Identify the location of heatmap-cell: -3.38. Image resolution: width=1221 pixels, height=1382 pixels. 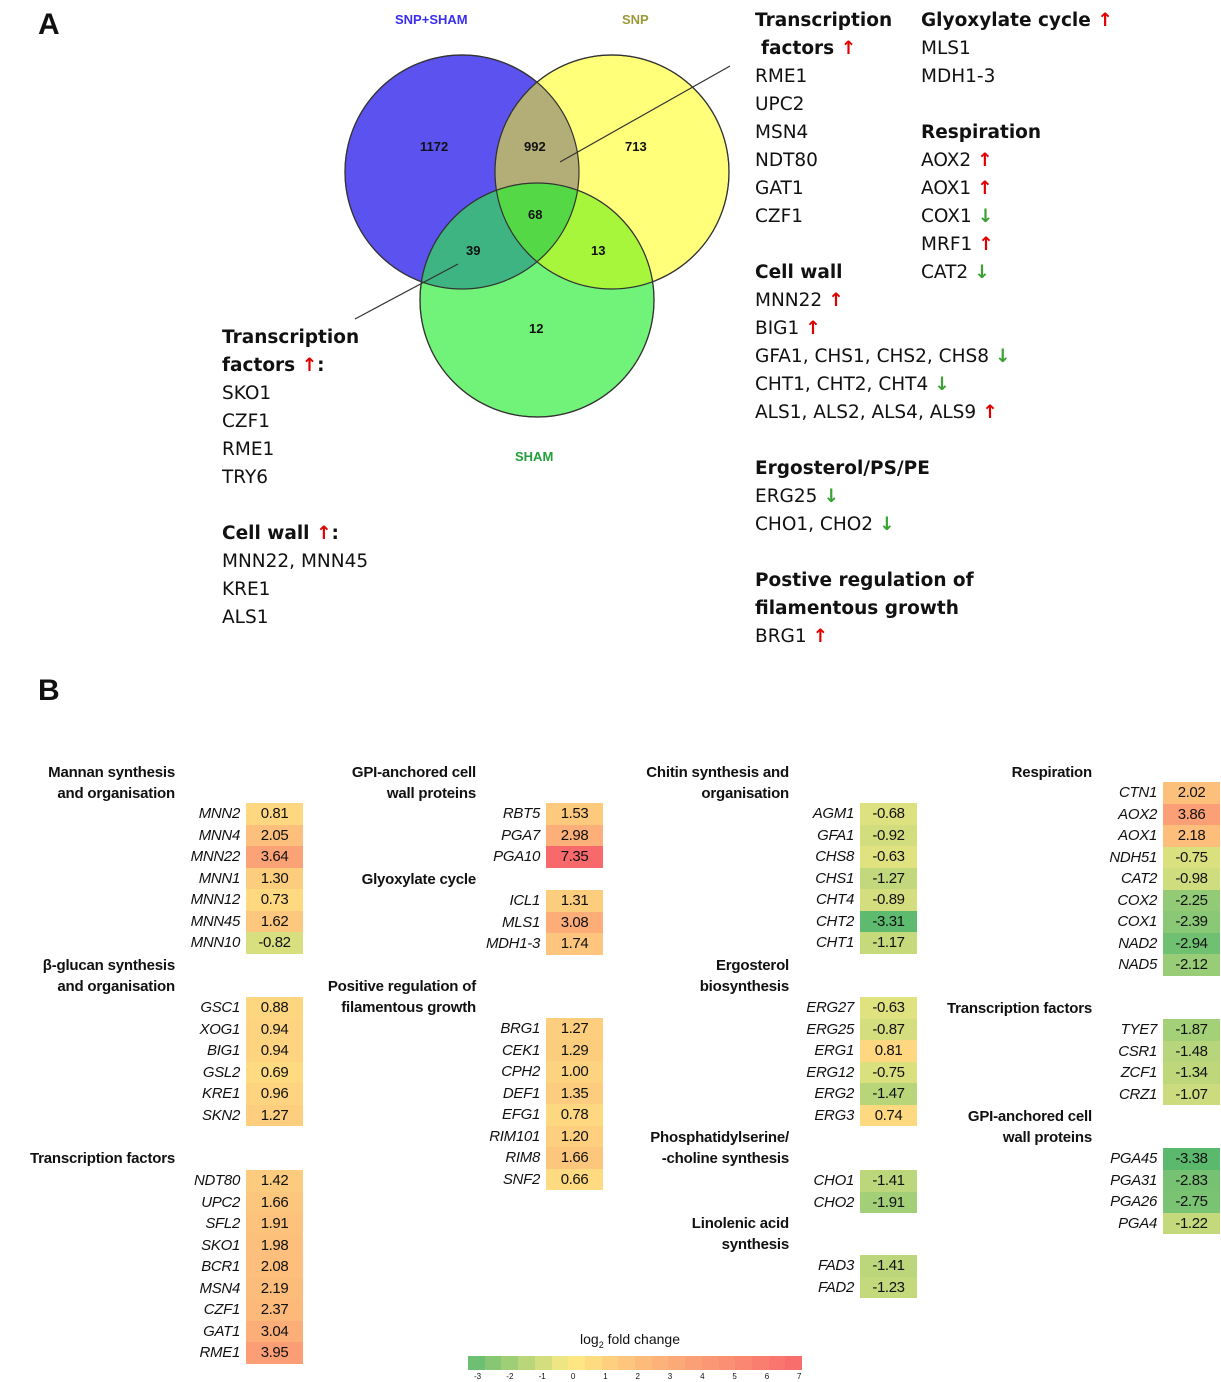
(1191, 1159).